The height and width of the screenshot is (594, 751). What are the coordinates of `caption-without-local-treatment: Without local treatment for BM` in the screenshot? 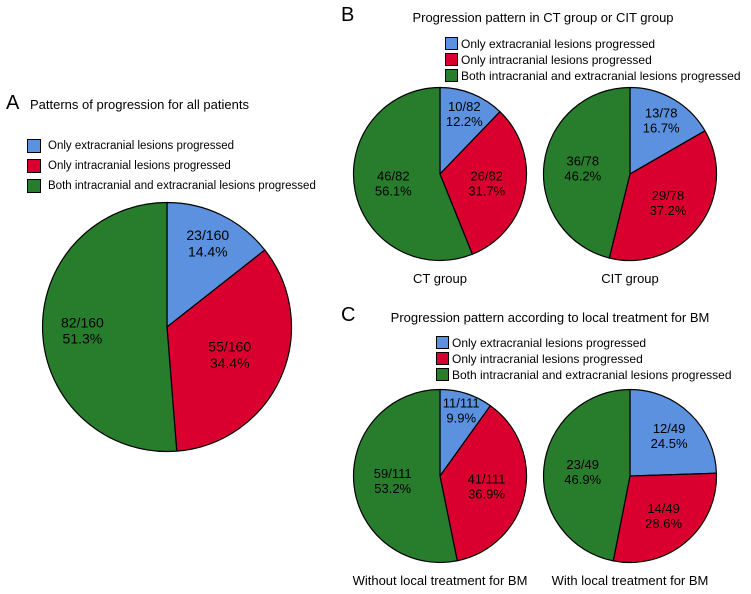 It's located at (440, 580).